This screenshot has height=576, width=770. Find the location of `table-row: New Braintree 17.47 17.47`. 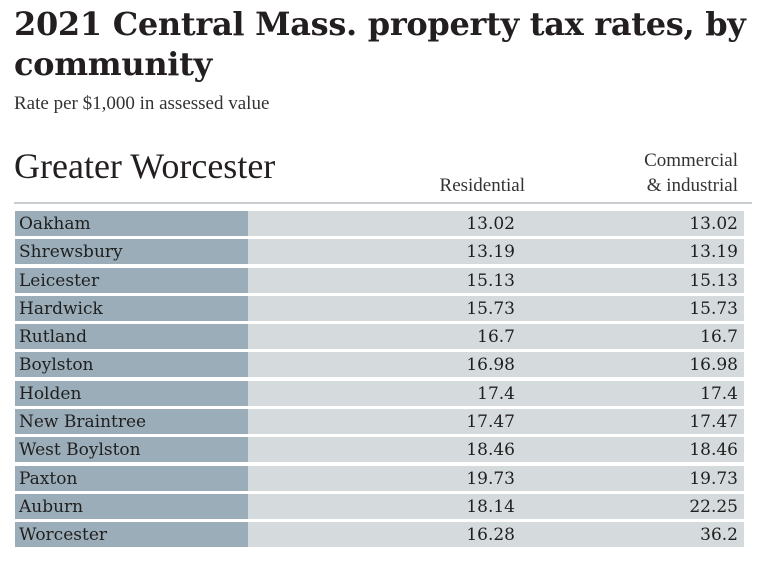

table-row: New Braintree 17.47 17.47 is located at coordinates (379, 422).